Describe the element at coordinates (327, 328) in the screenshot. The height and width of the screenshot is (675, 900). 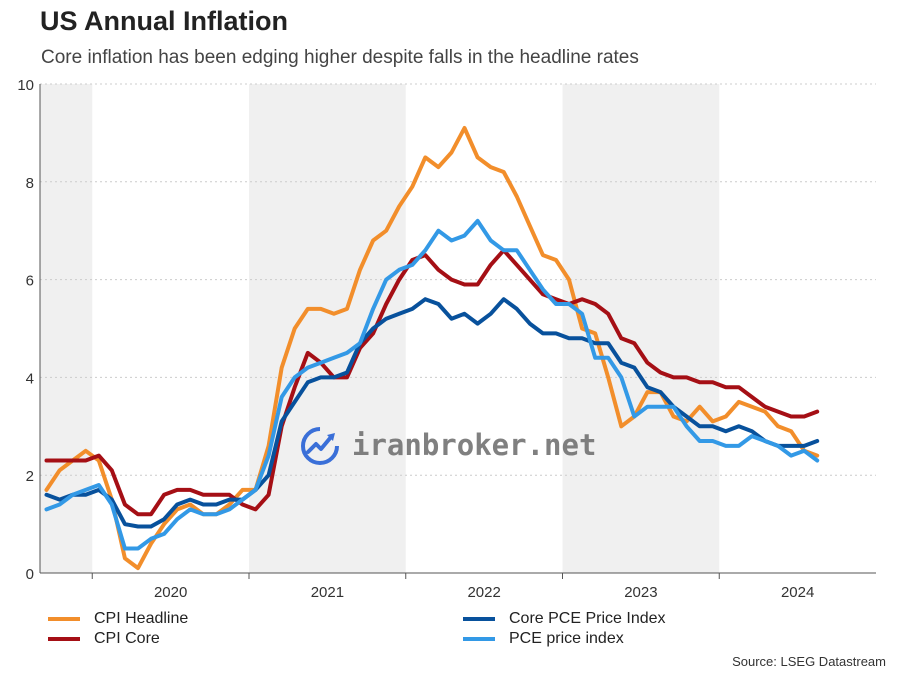
I see `shade-band-2021` at that location.